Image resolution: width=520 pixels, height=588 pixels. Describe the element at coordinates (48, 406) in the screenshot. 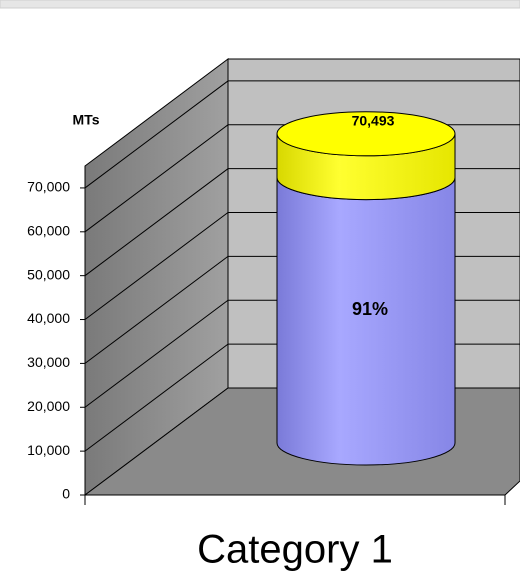

I see `y-tick-label: 20,000` at that location.